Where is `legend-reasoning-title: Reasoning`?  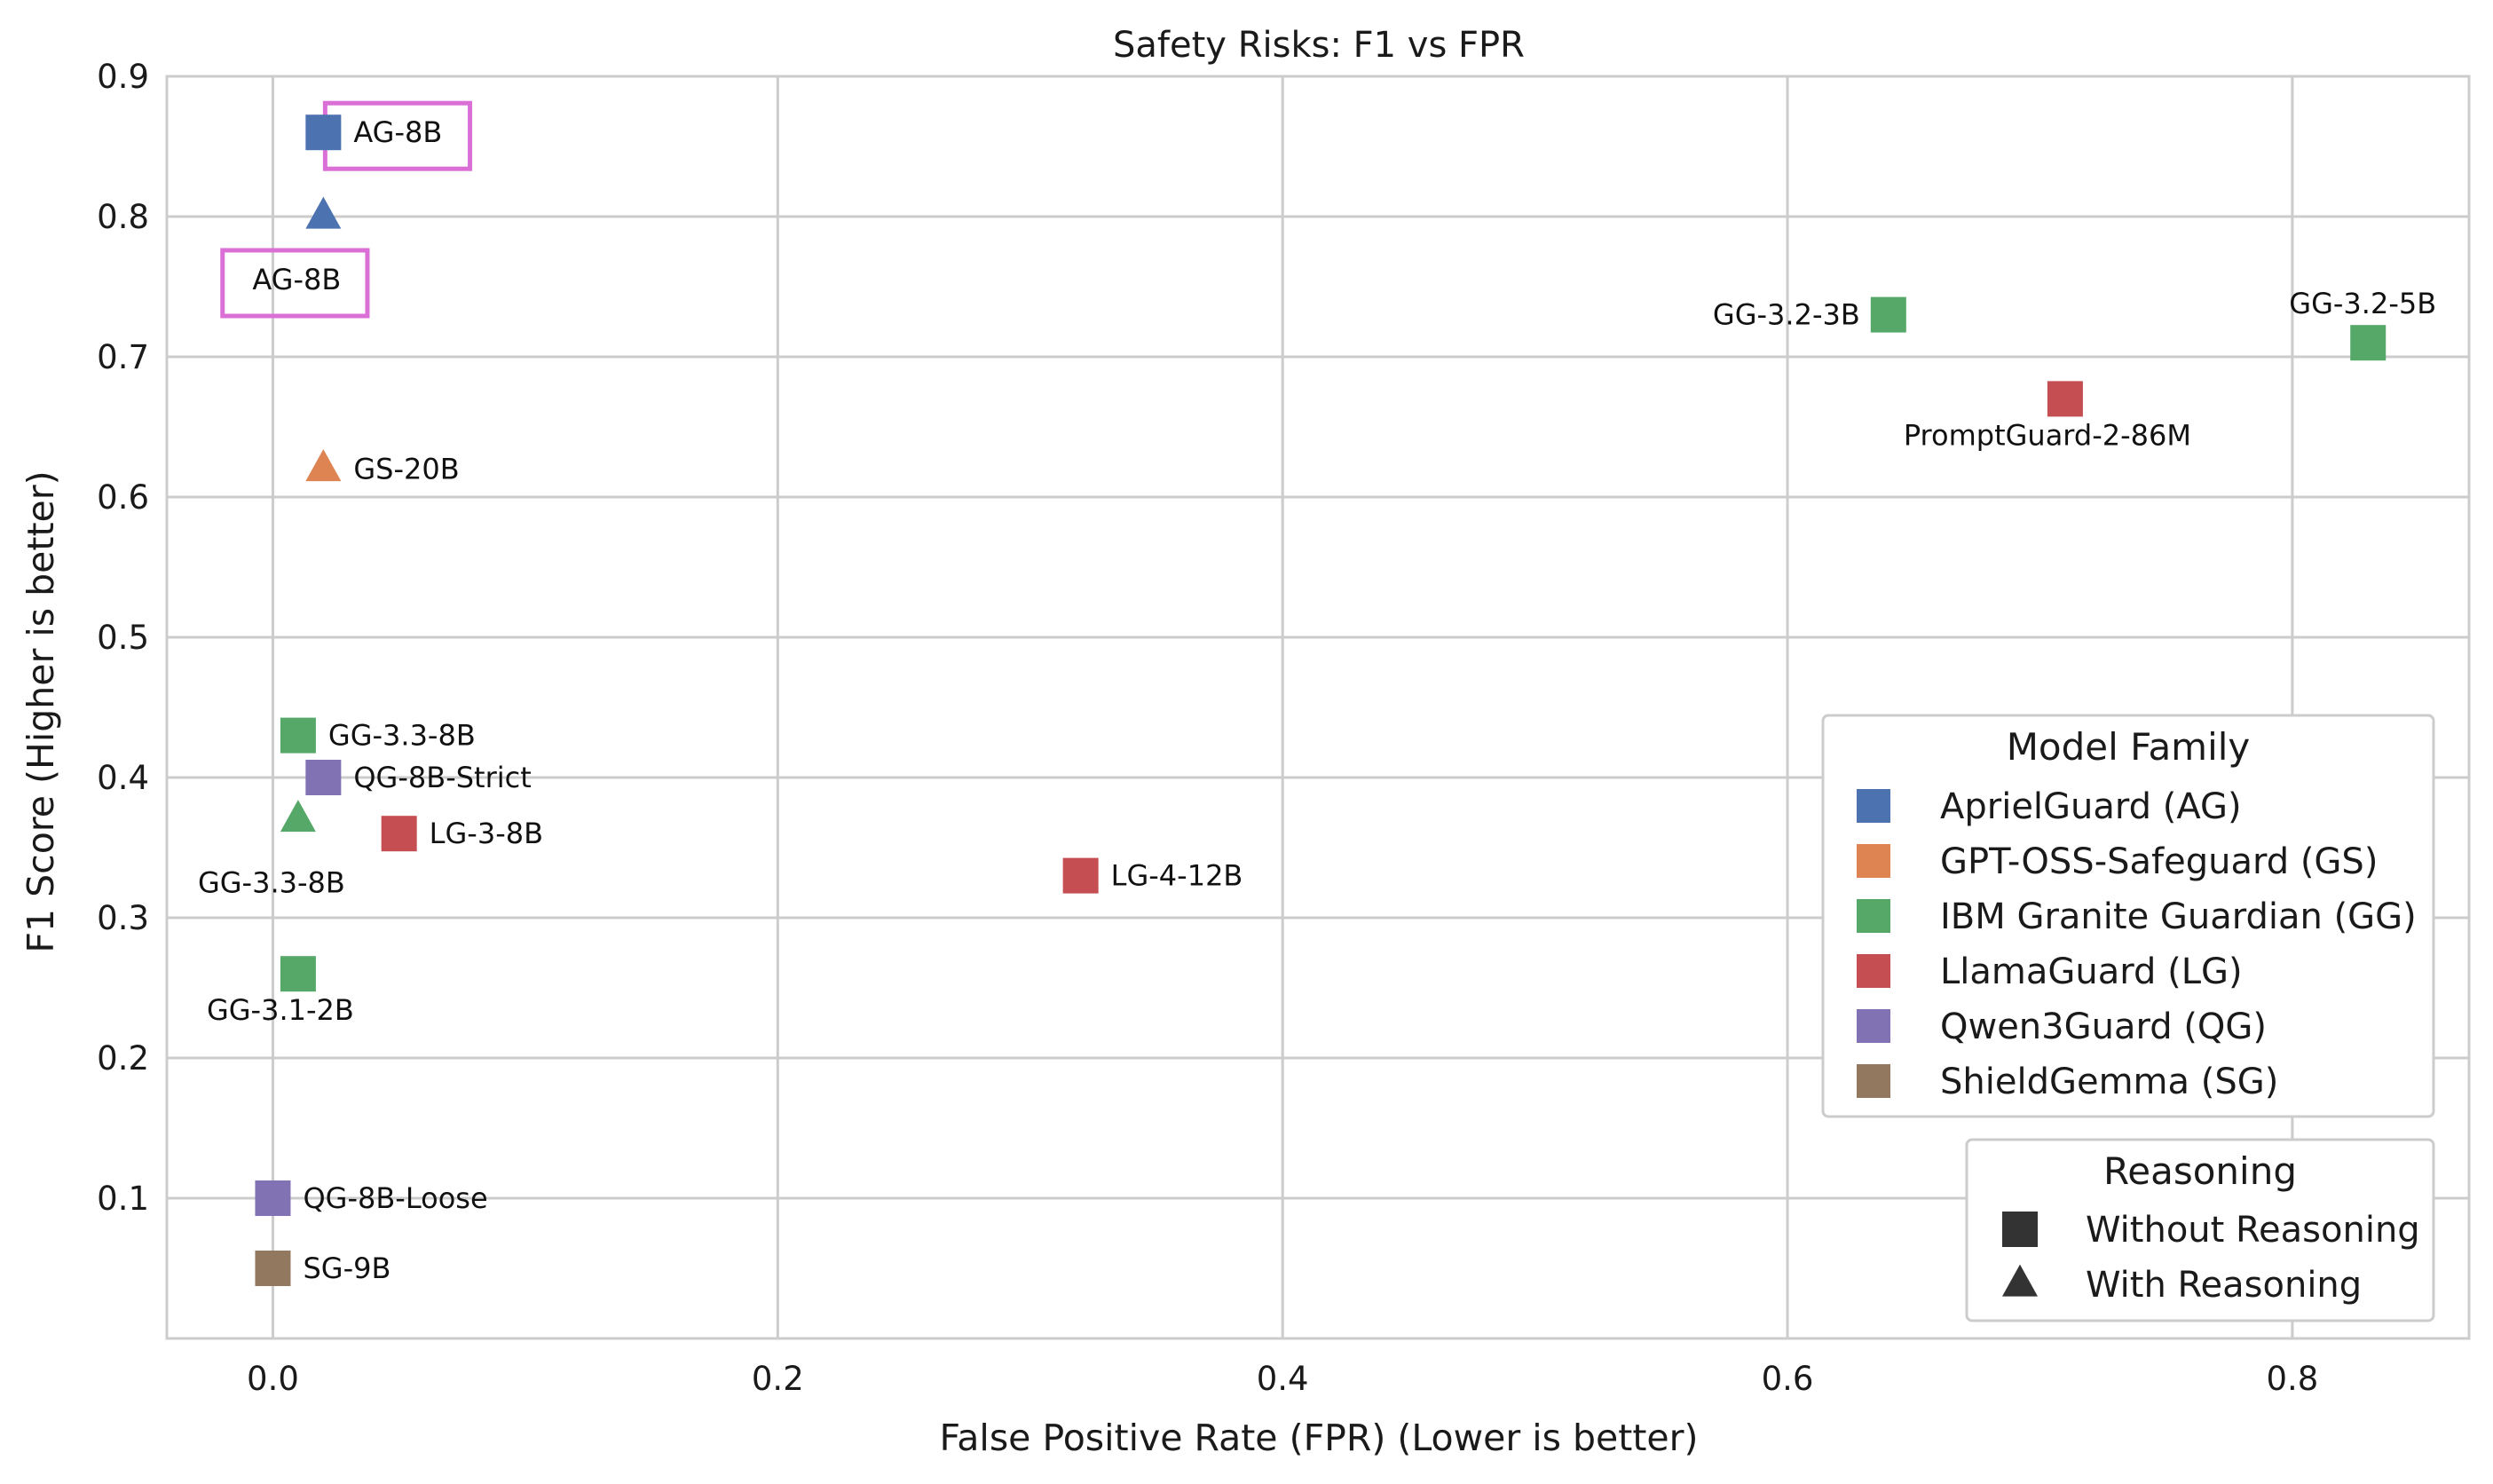 legend-reasoning-title: Reasoning is located at coordinates (2200, 1171).